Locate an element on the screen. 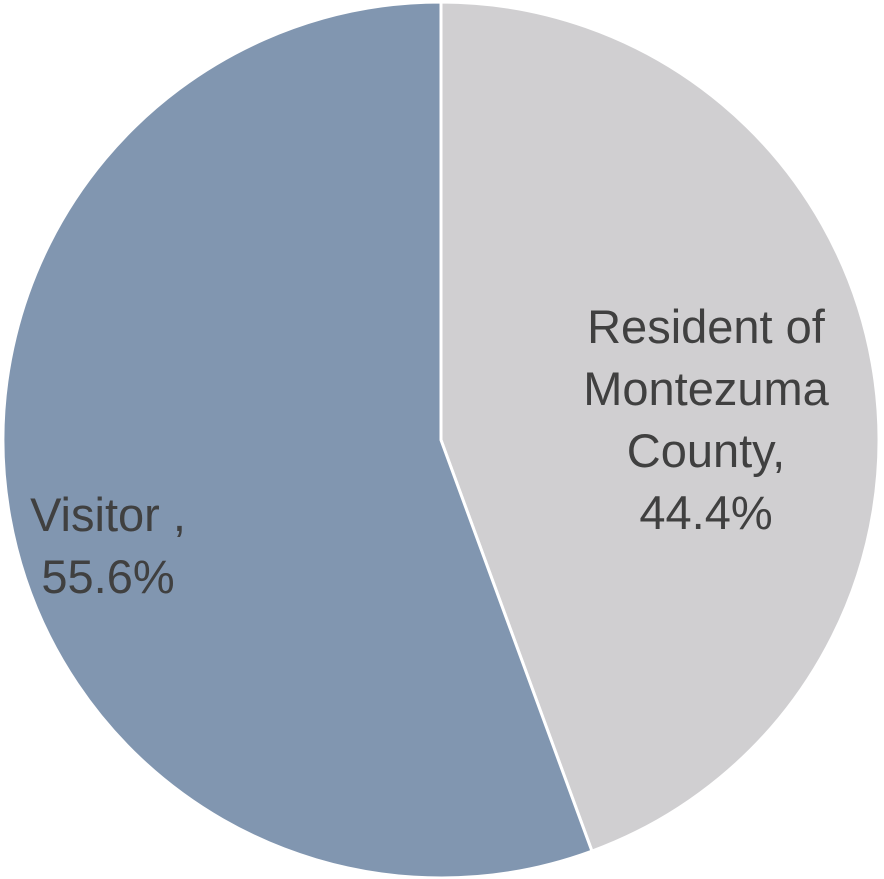 This screenshot has height=879, width=884. slice-value-label: 55.6% is located at coordinates (108, 576).